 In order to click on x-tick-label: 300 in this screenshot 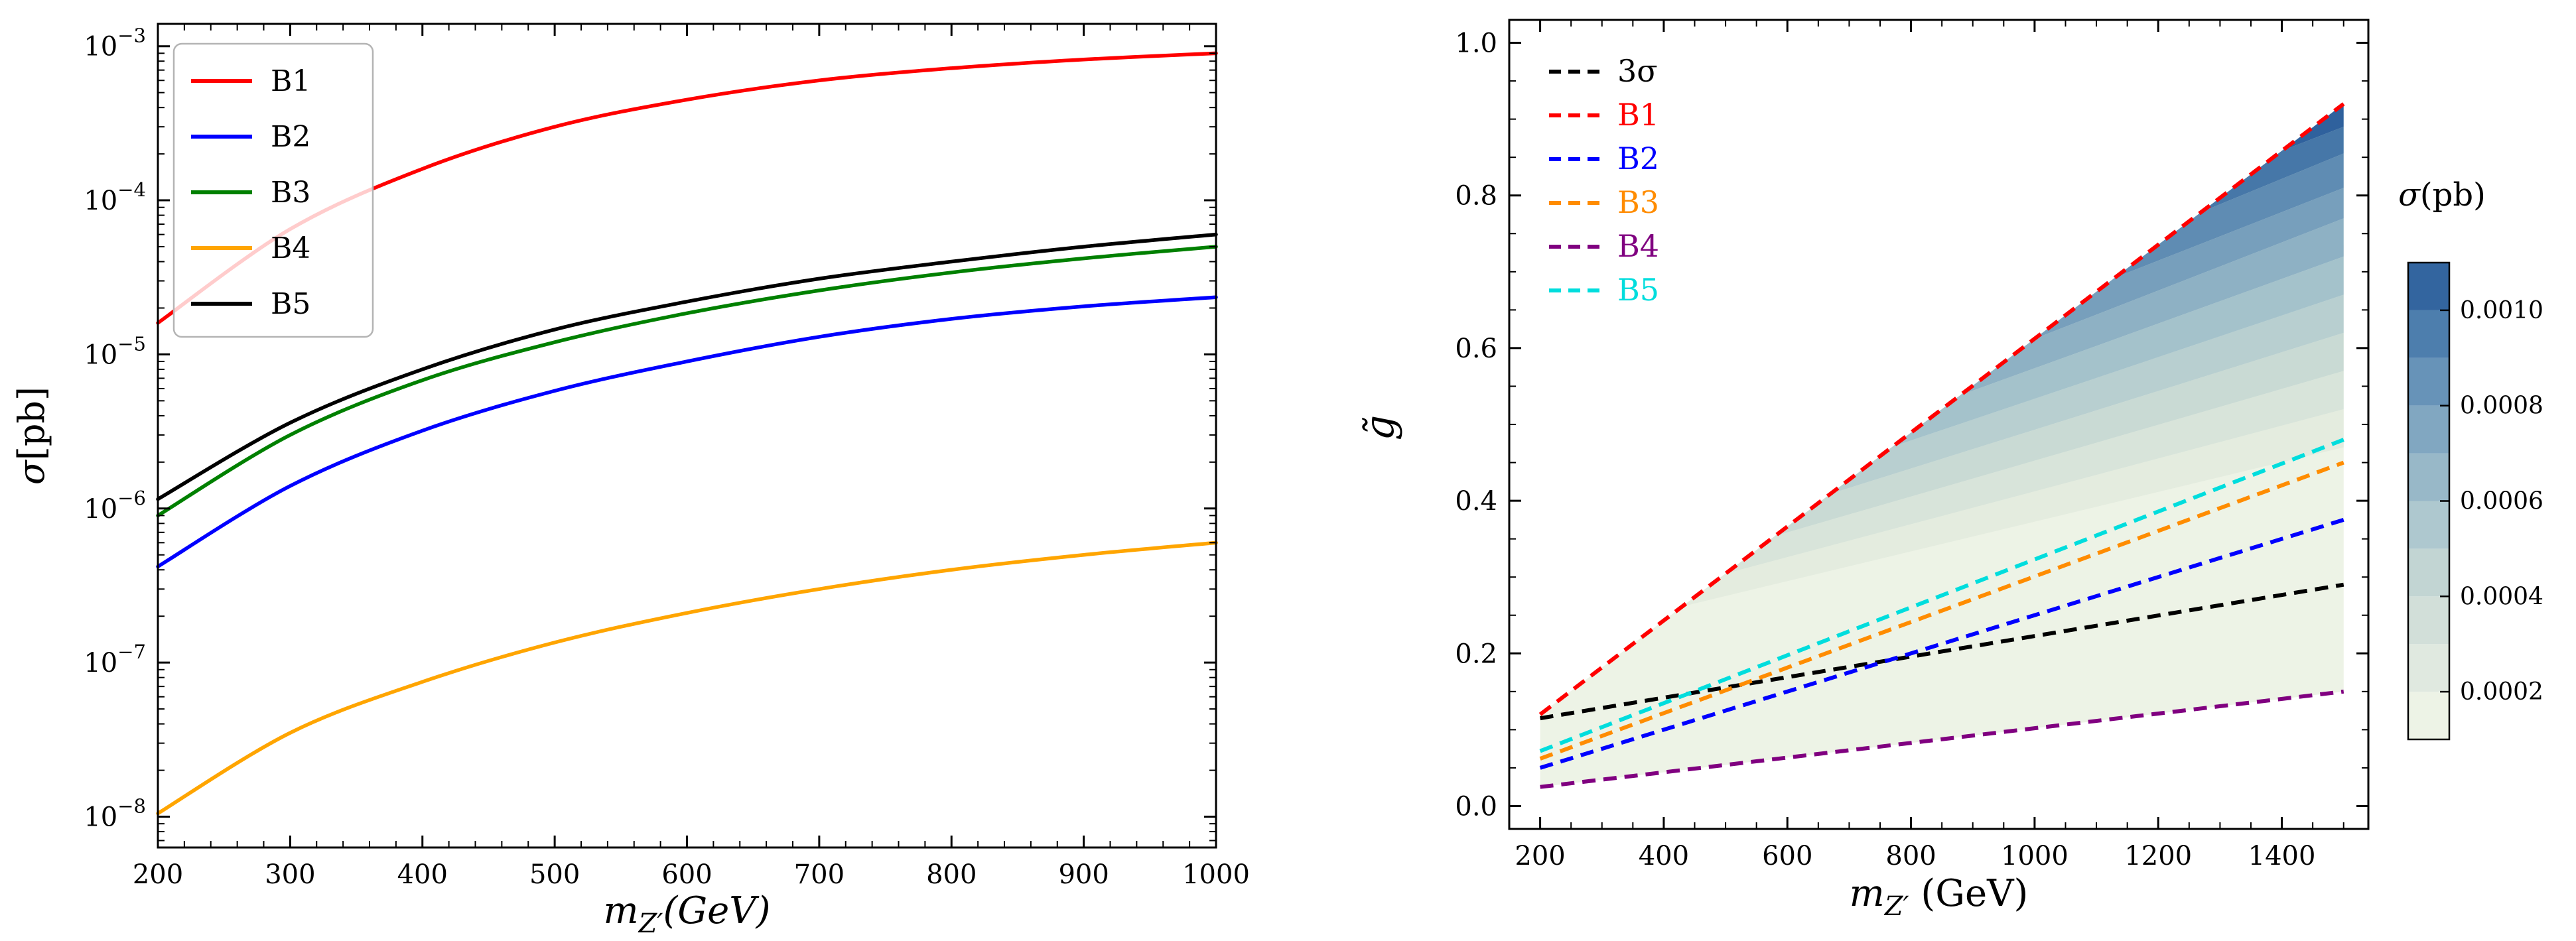, I will do `click(290, 874)`.